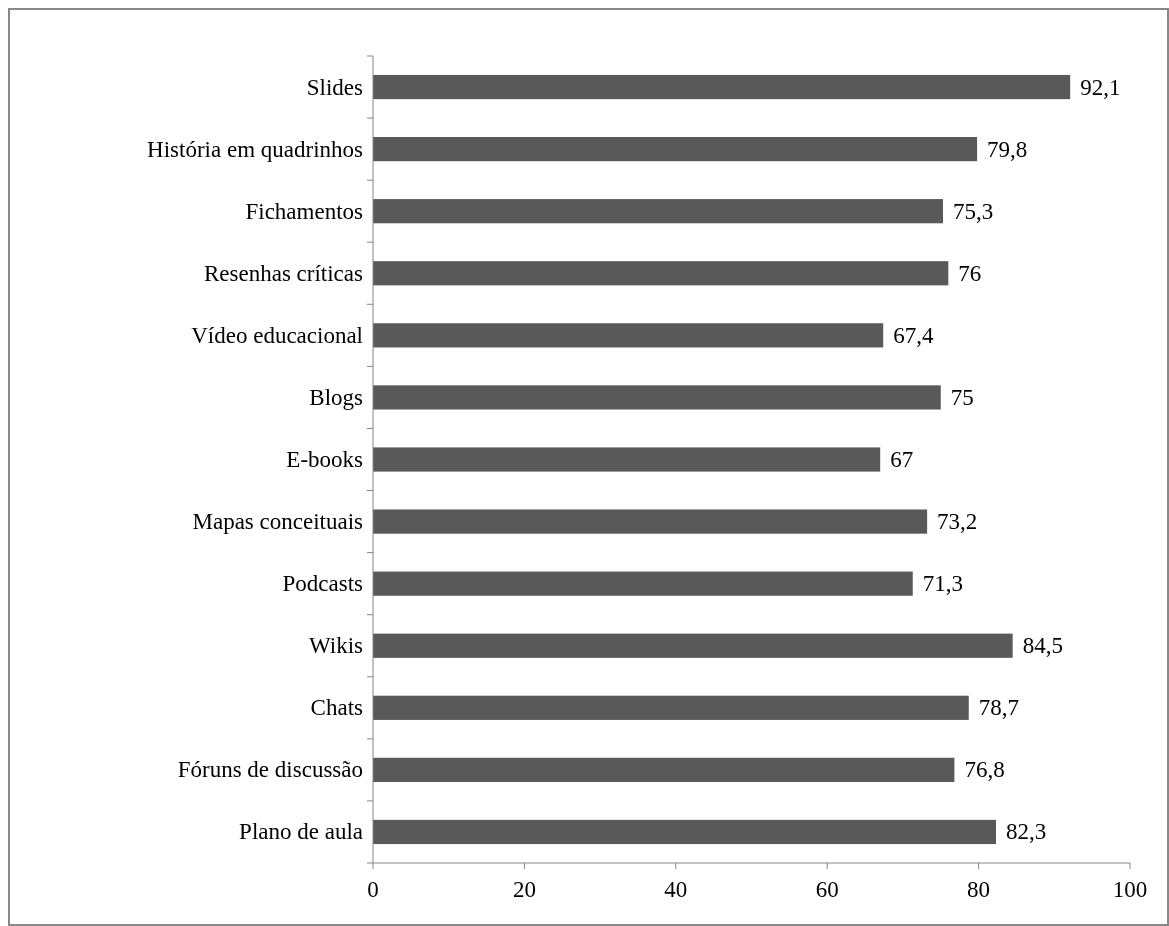 Image resolution: width=1169 pixels, height=926 pixels. What do you see at coordinates (973, 211) in the screenshot?
I see `data-label: 75,3` at bounding box center [973, 211].